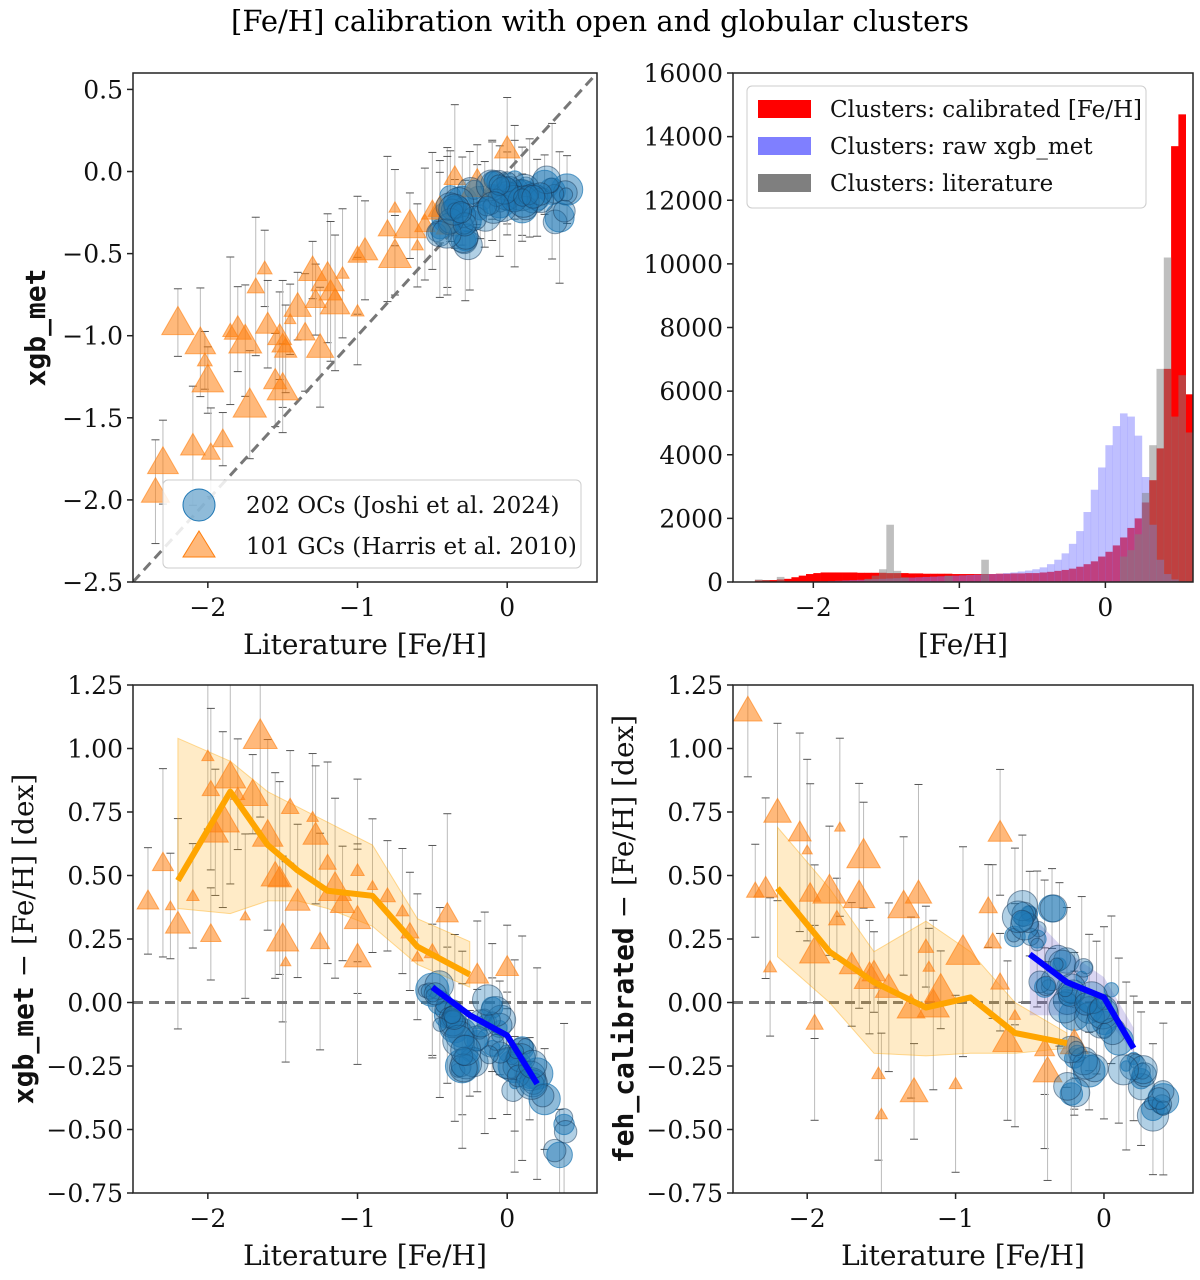 This screenshot has width=1200, height=1280. Describe the element at coordinates (103, 89) in the screenshot. I see `y-tick-label: 0.5` at that location.